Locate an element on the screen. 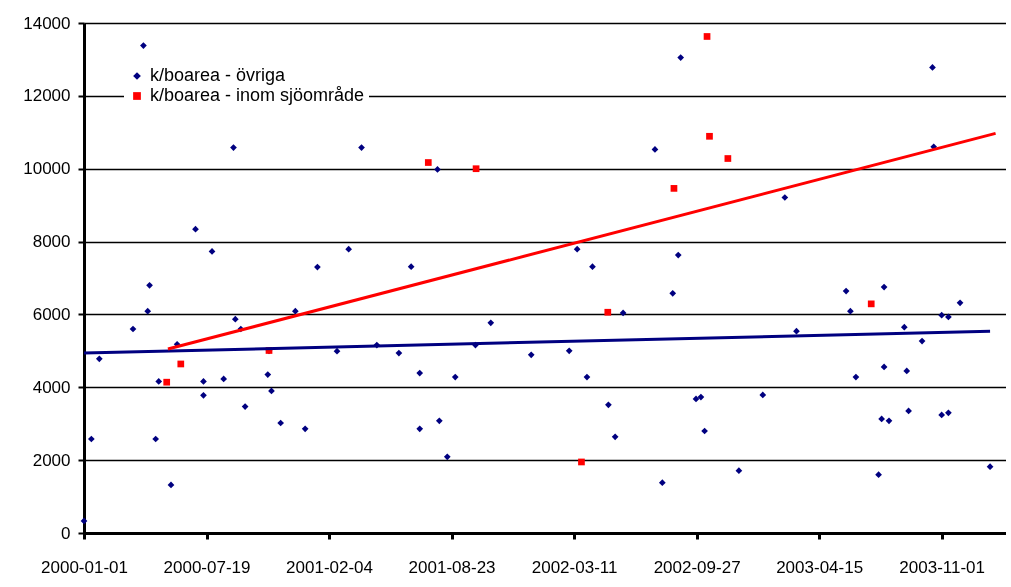 The height and width of the screenshot is (587, 1011). y-tick-label: 2000 is located at coordinates (51, 460).